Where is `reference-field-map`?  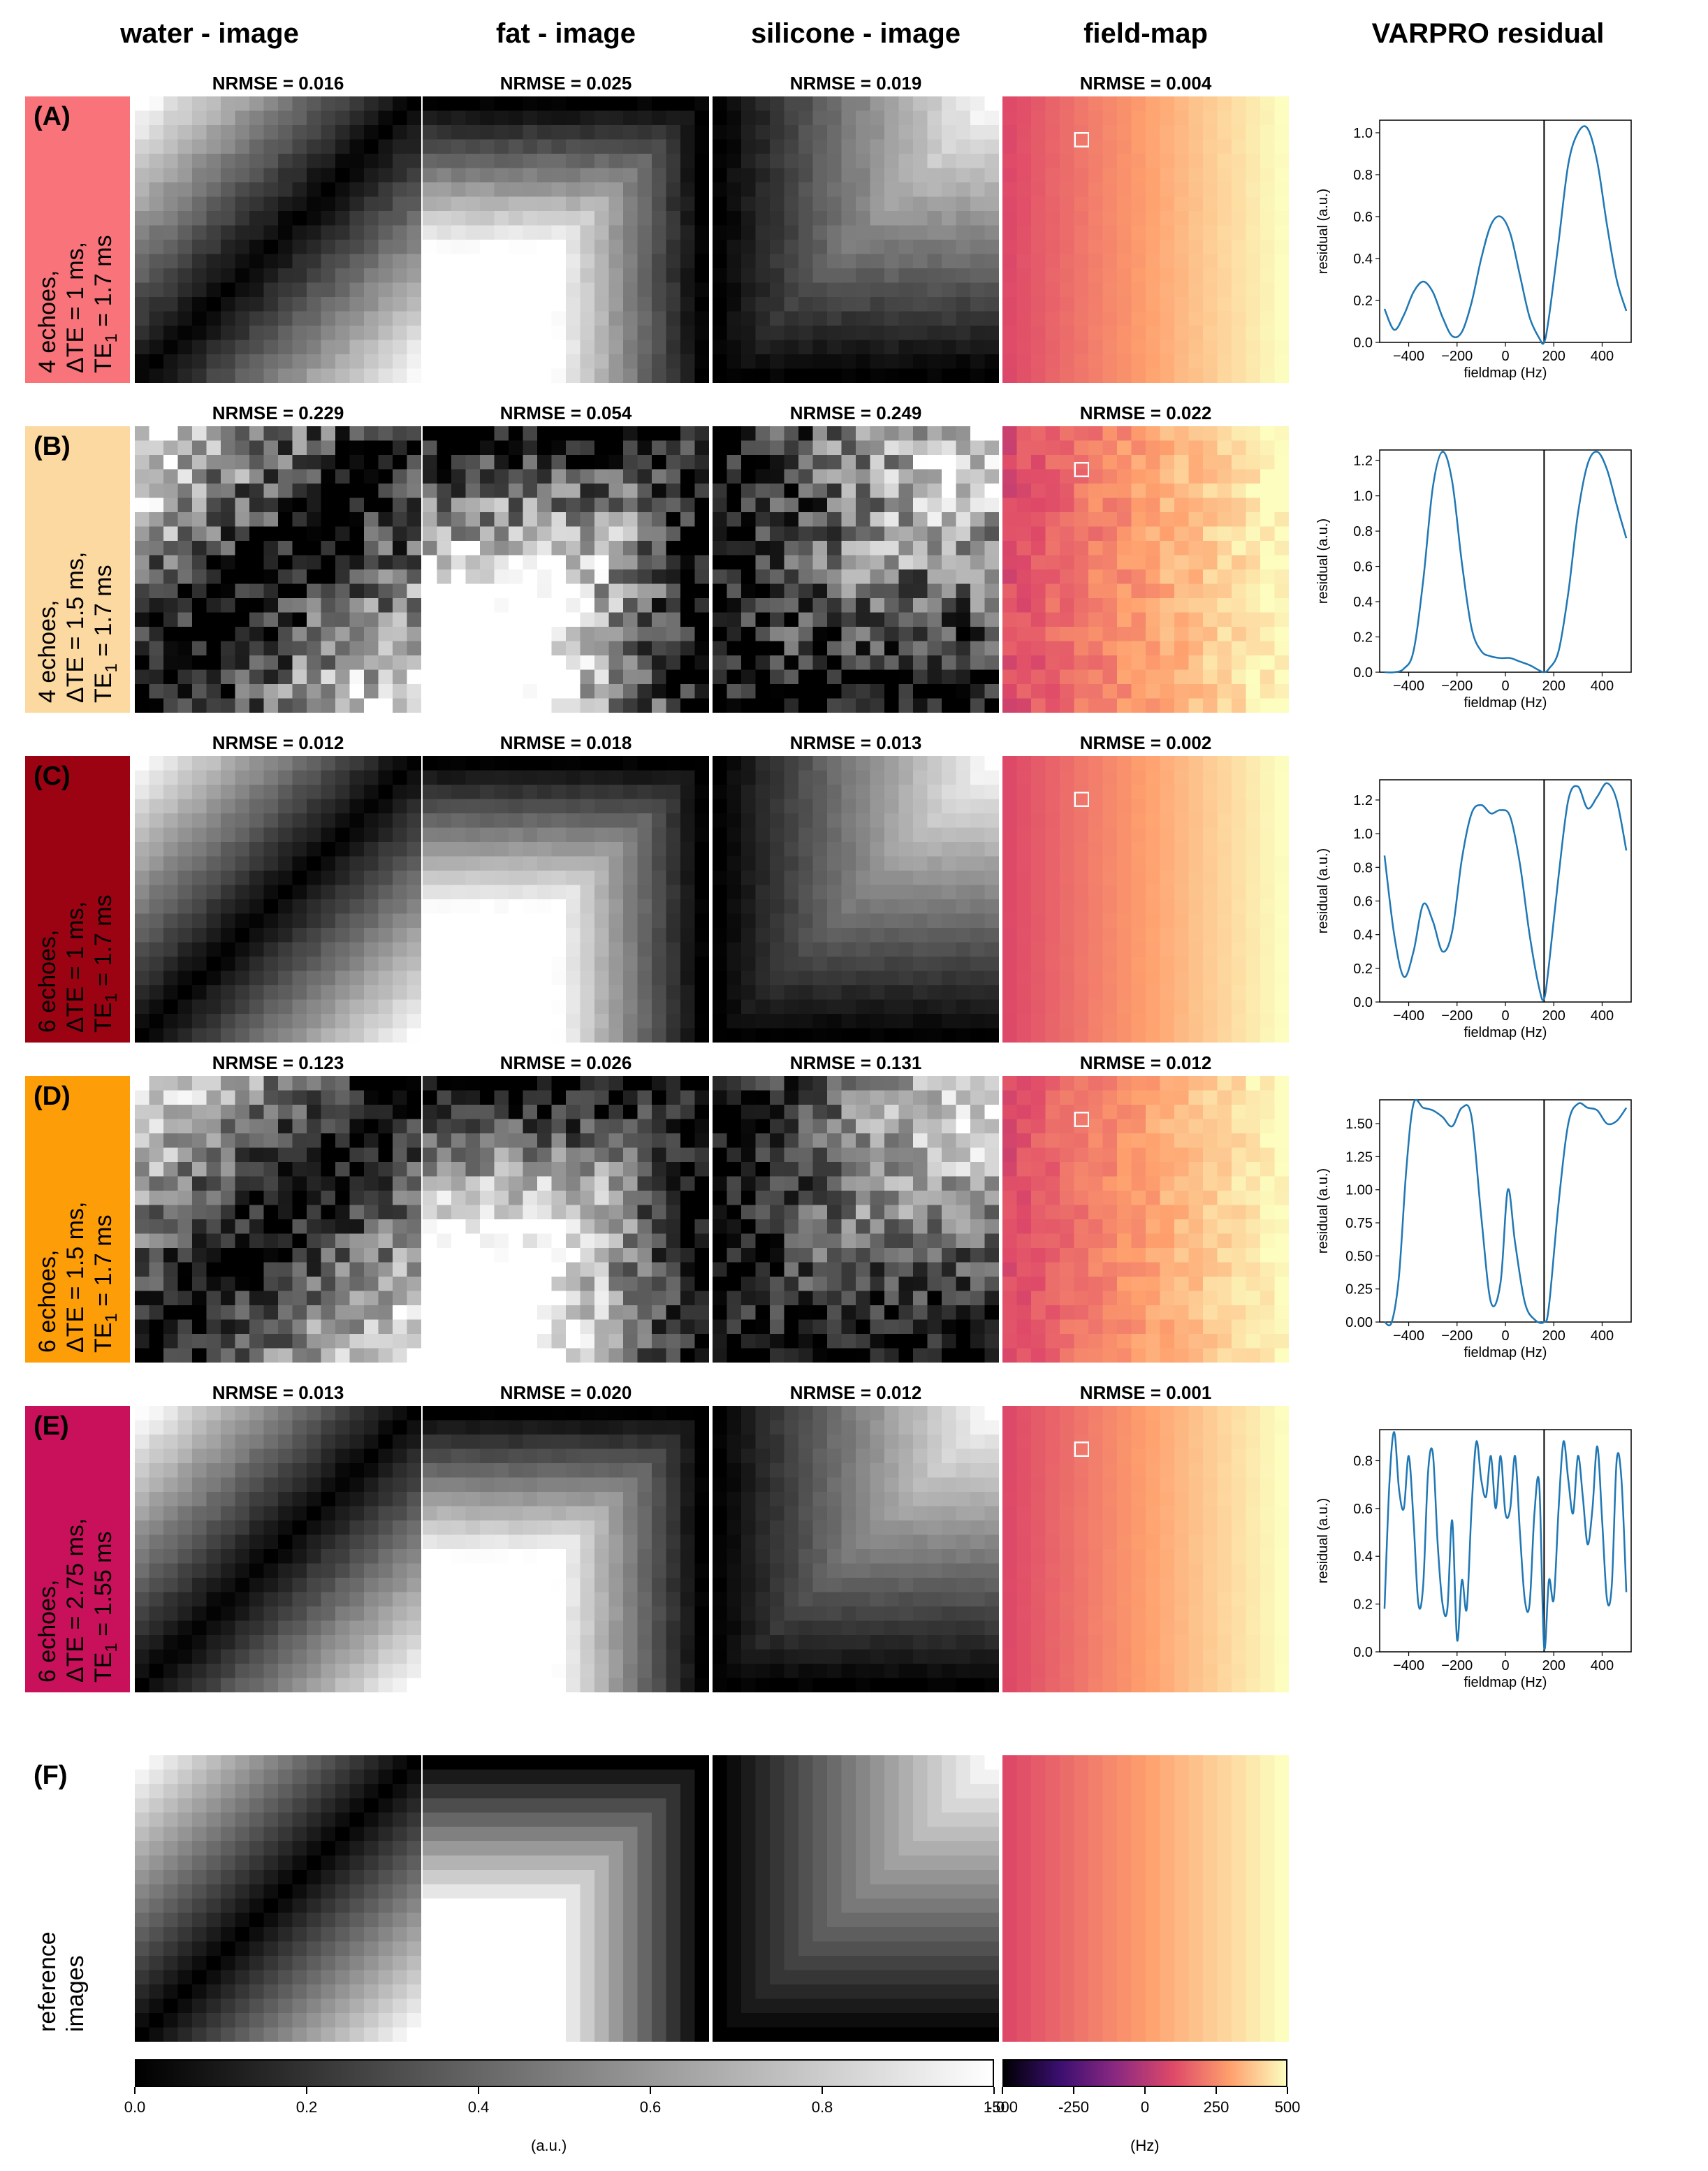 reference-field-map is located at coordinates (1145, 1898).